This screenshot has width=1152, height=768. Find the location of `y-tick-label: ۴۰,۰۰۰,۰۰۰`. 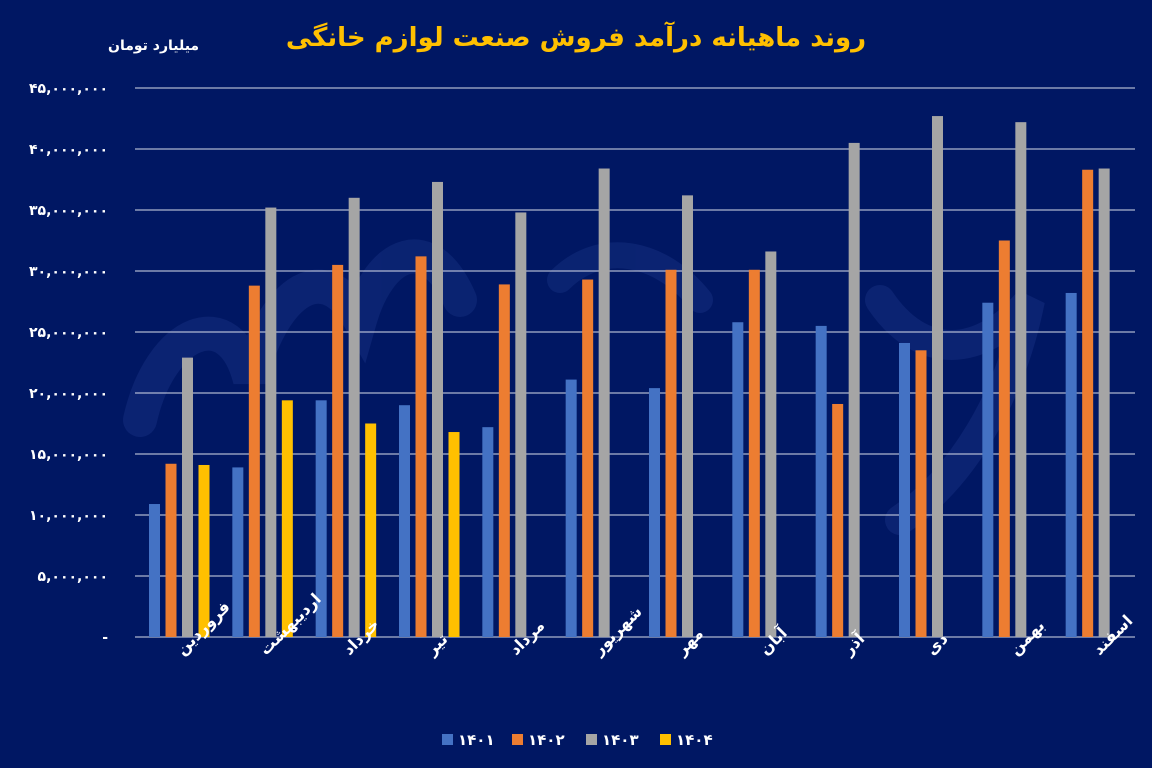

y-tick-label: ۴۰,۰۰۰,۰۰۰ is located at coordinates (68, 150).